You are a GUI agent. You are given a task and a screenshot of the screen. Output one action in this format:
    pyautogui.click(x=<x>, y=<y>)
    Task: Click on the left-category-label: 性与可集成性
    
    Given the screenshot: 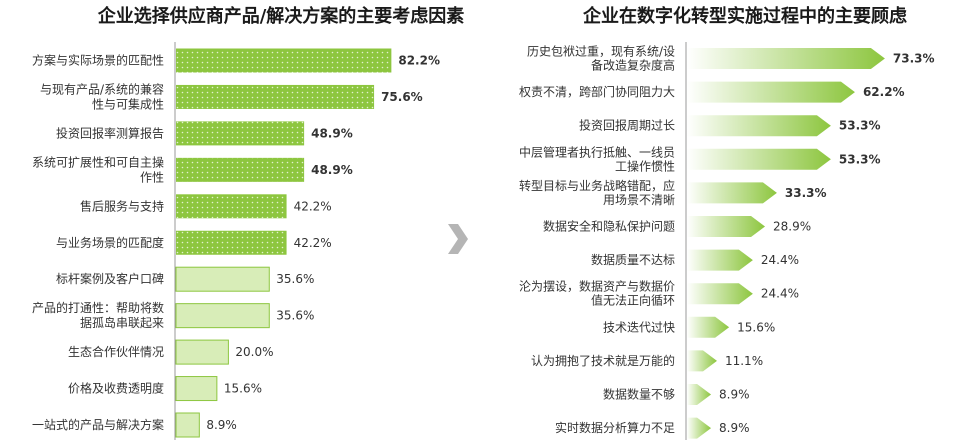 What is the action you would take?
    pyautogui.click(x=128, y=103)
    